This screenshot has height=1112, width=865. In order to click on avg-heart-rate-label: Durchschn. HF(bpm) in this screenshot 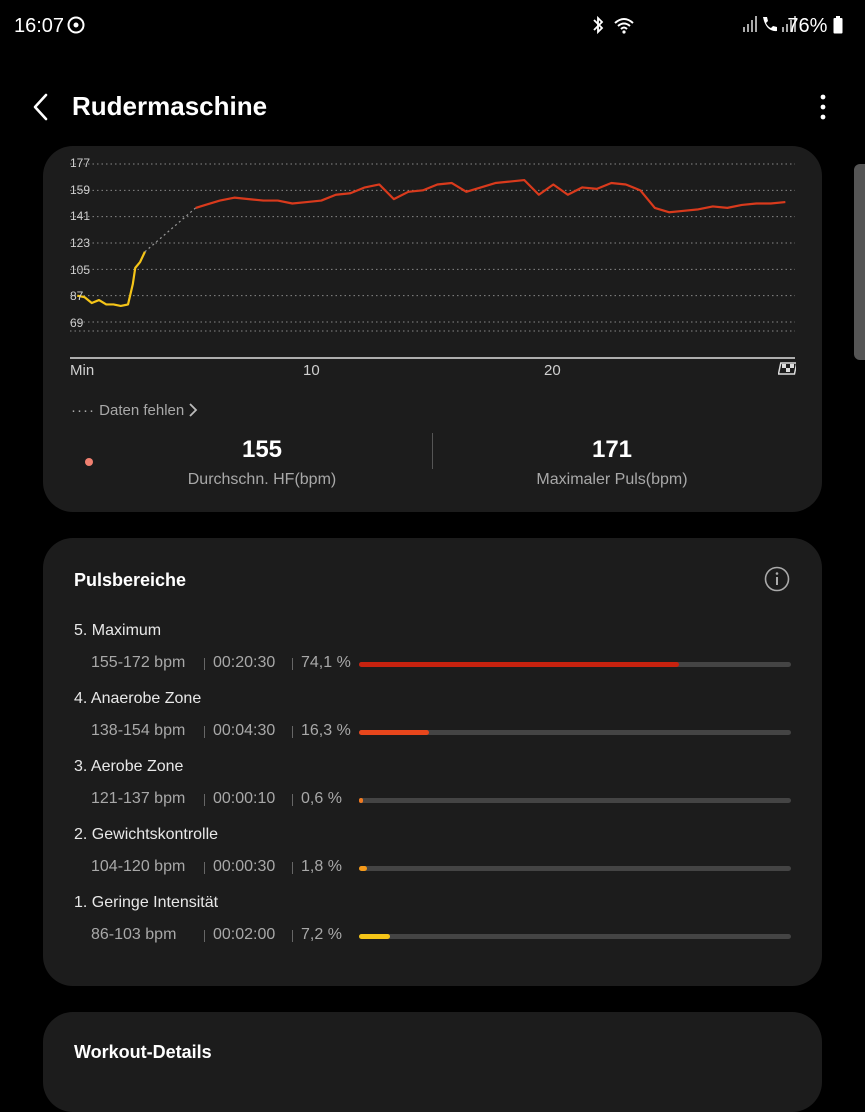, I will do `click(262, 479)`.